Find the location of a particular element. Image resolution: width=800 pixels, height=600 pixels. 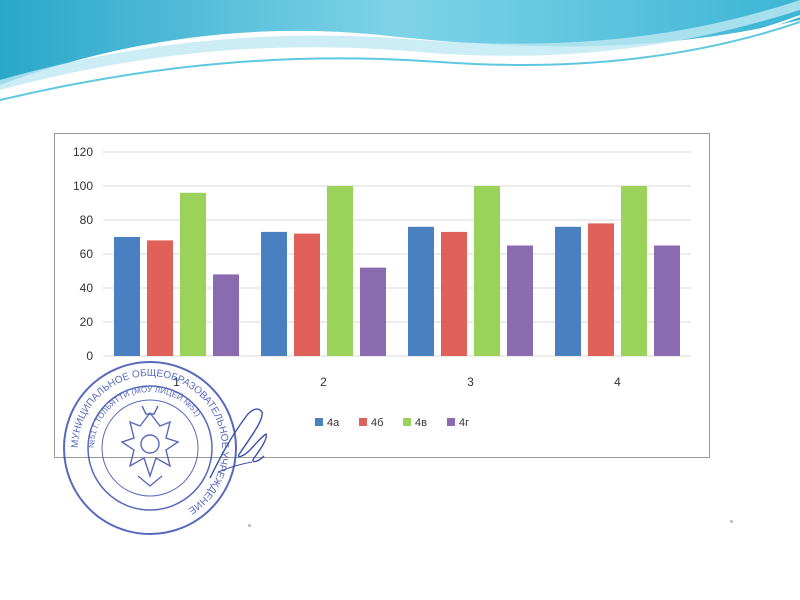

bar-4б-4 is located at coordinates (601, 289).